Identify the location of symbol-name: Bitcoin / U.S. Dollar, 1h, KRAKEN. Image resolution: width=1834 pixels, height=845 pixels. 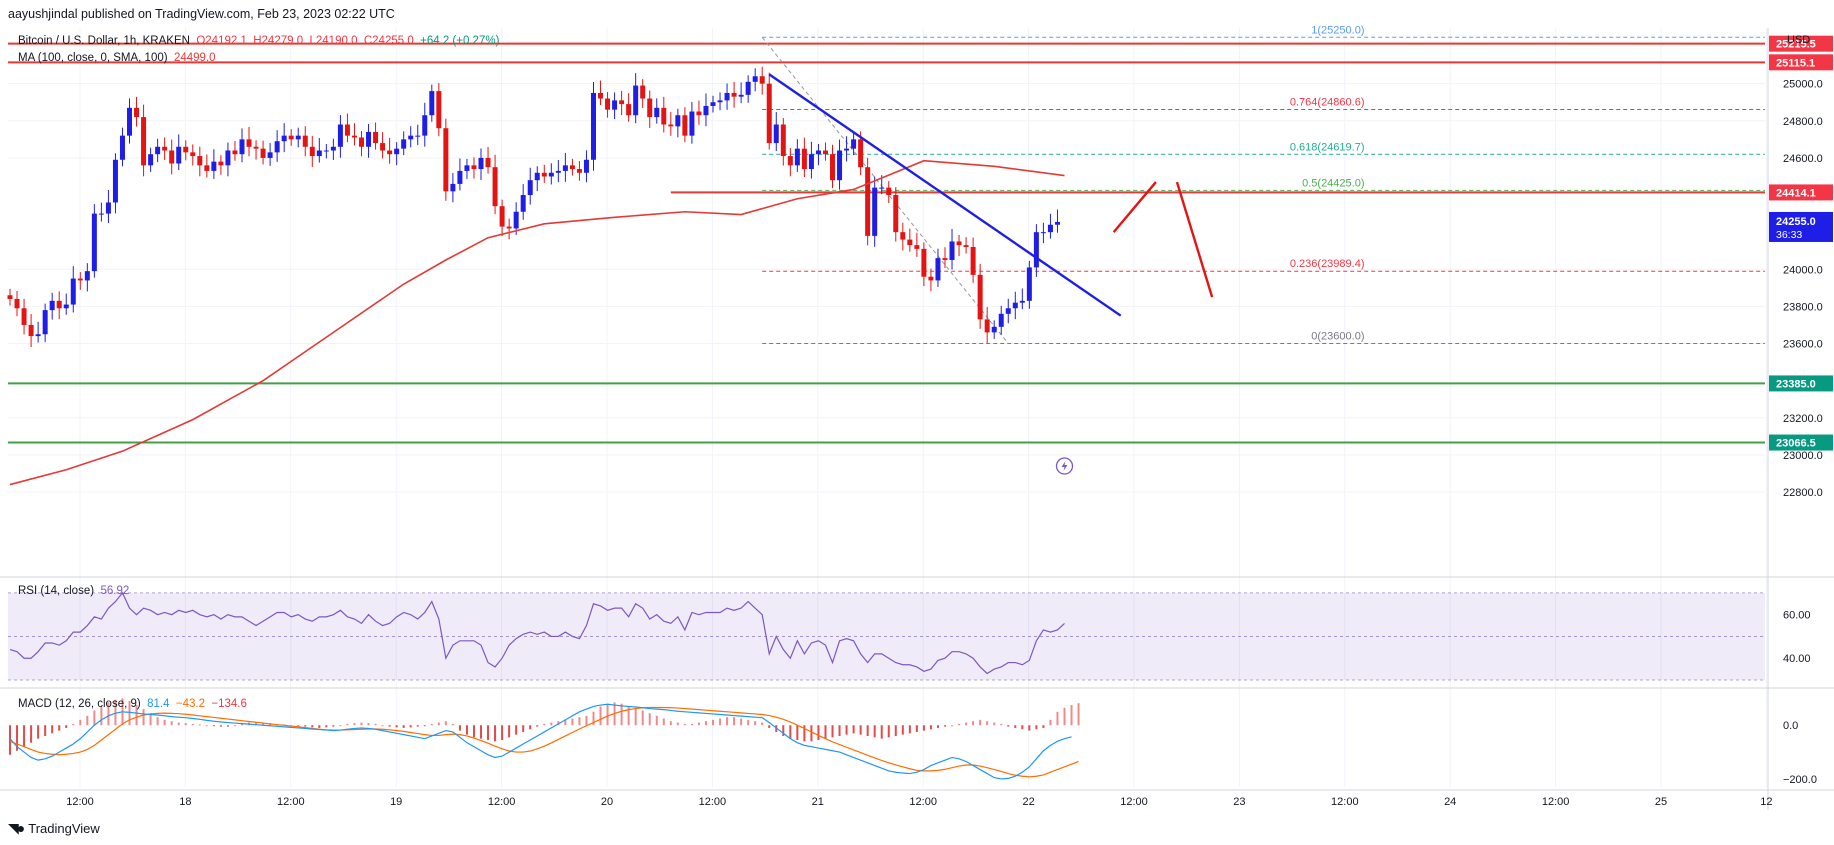
(104, 41).